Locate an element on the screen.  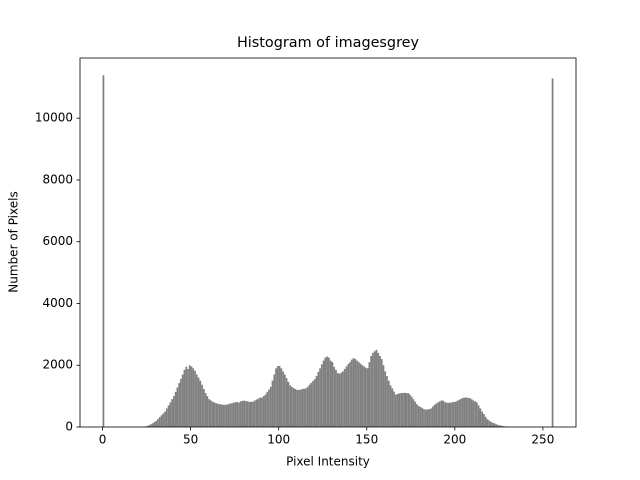
y-axis-label: Number of Pixels is located at coordinates (14, 241).